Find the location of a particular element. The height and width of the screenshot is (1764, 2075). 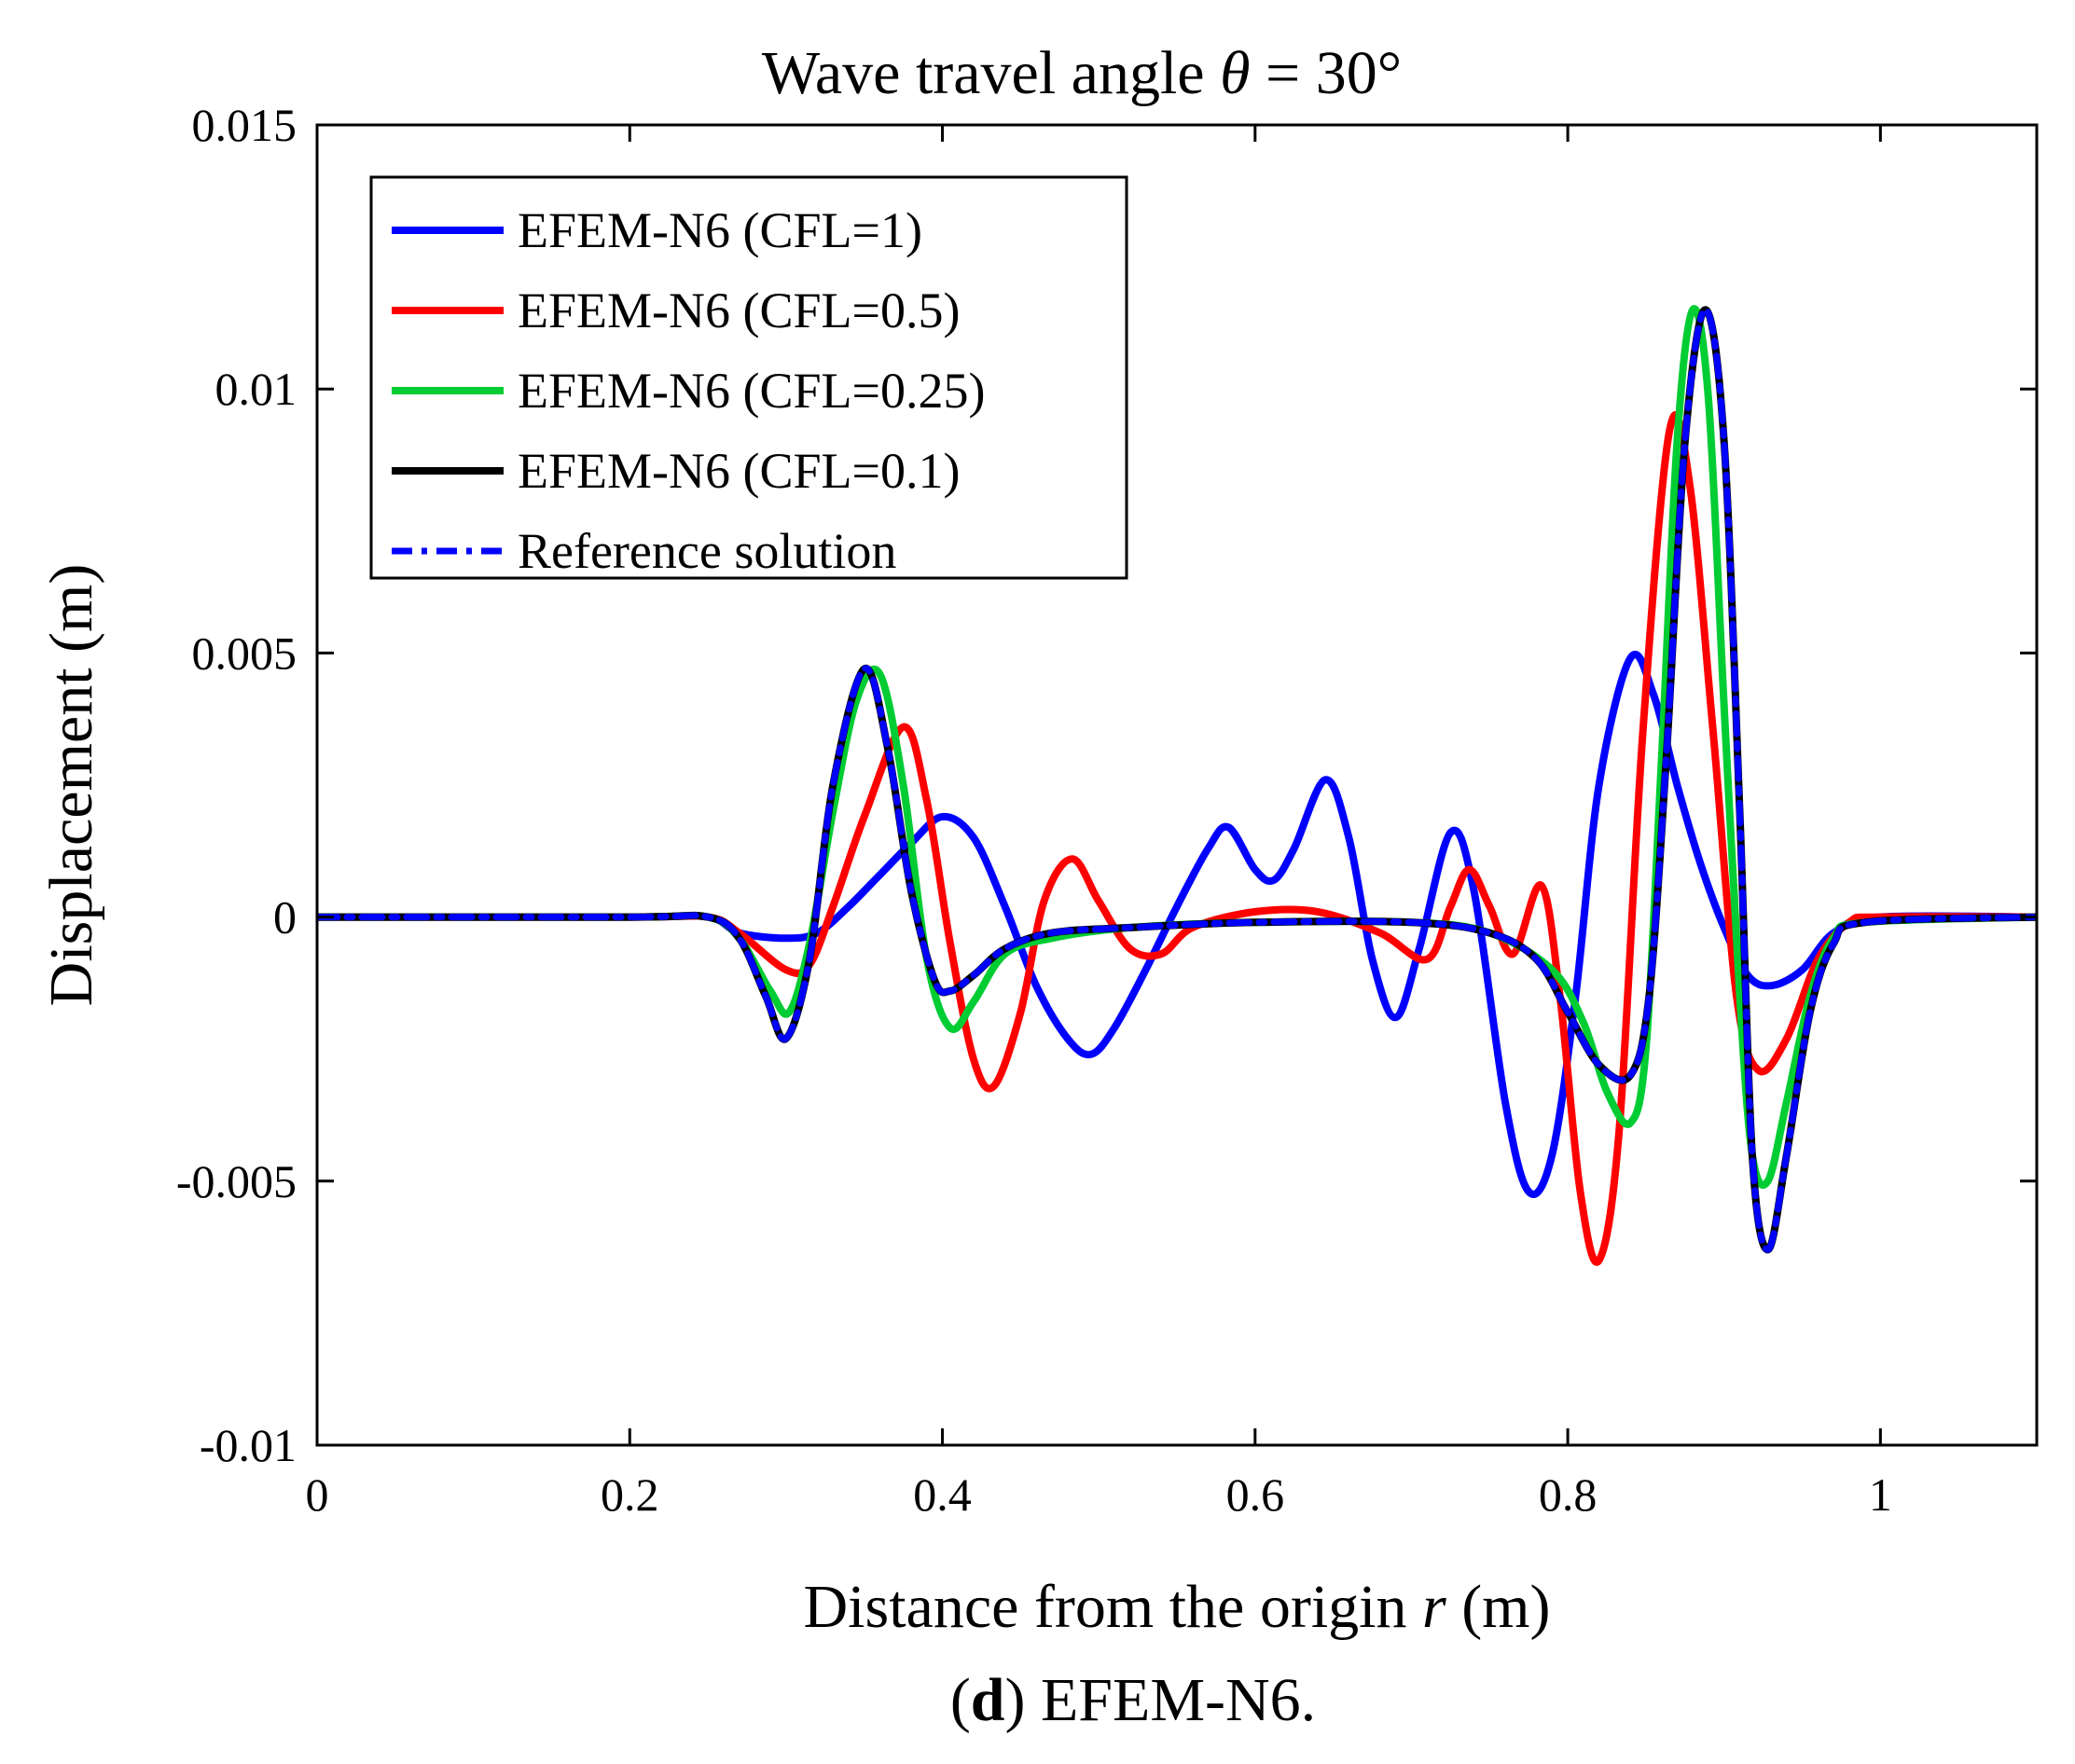

y-axis-label: Displacement (m) is located at coordinates (71, 785).